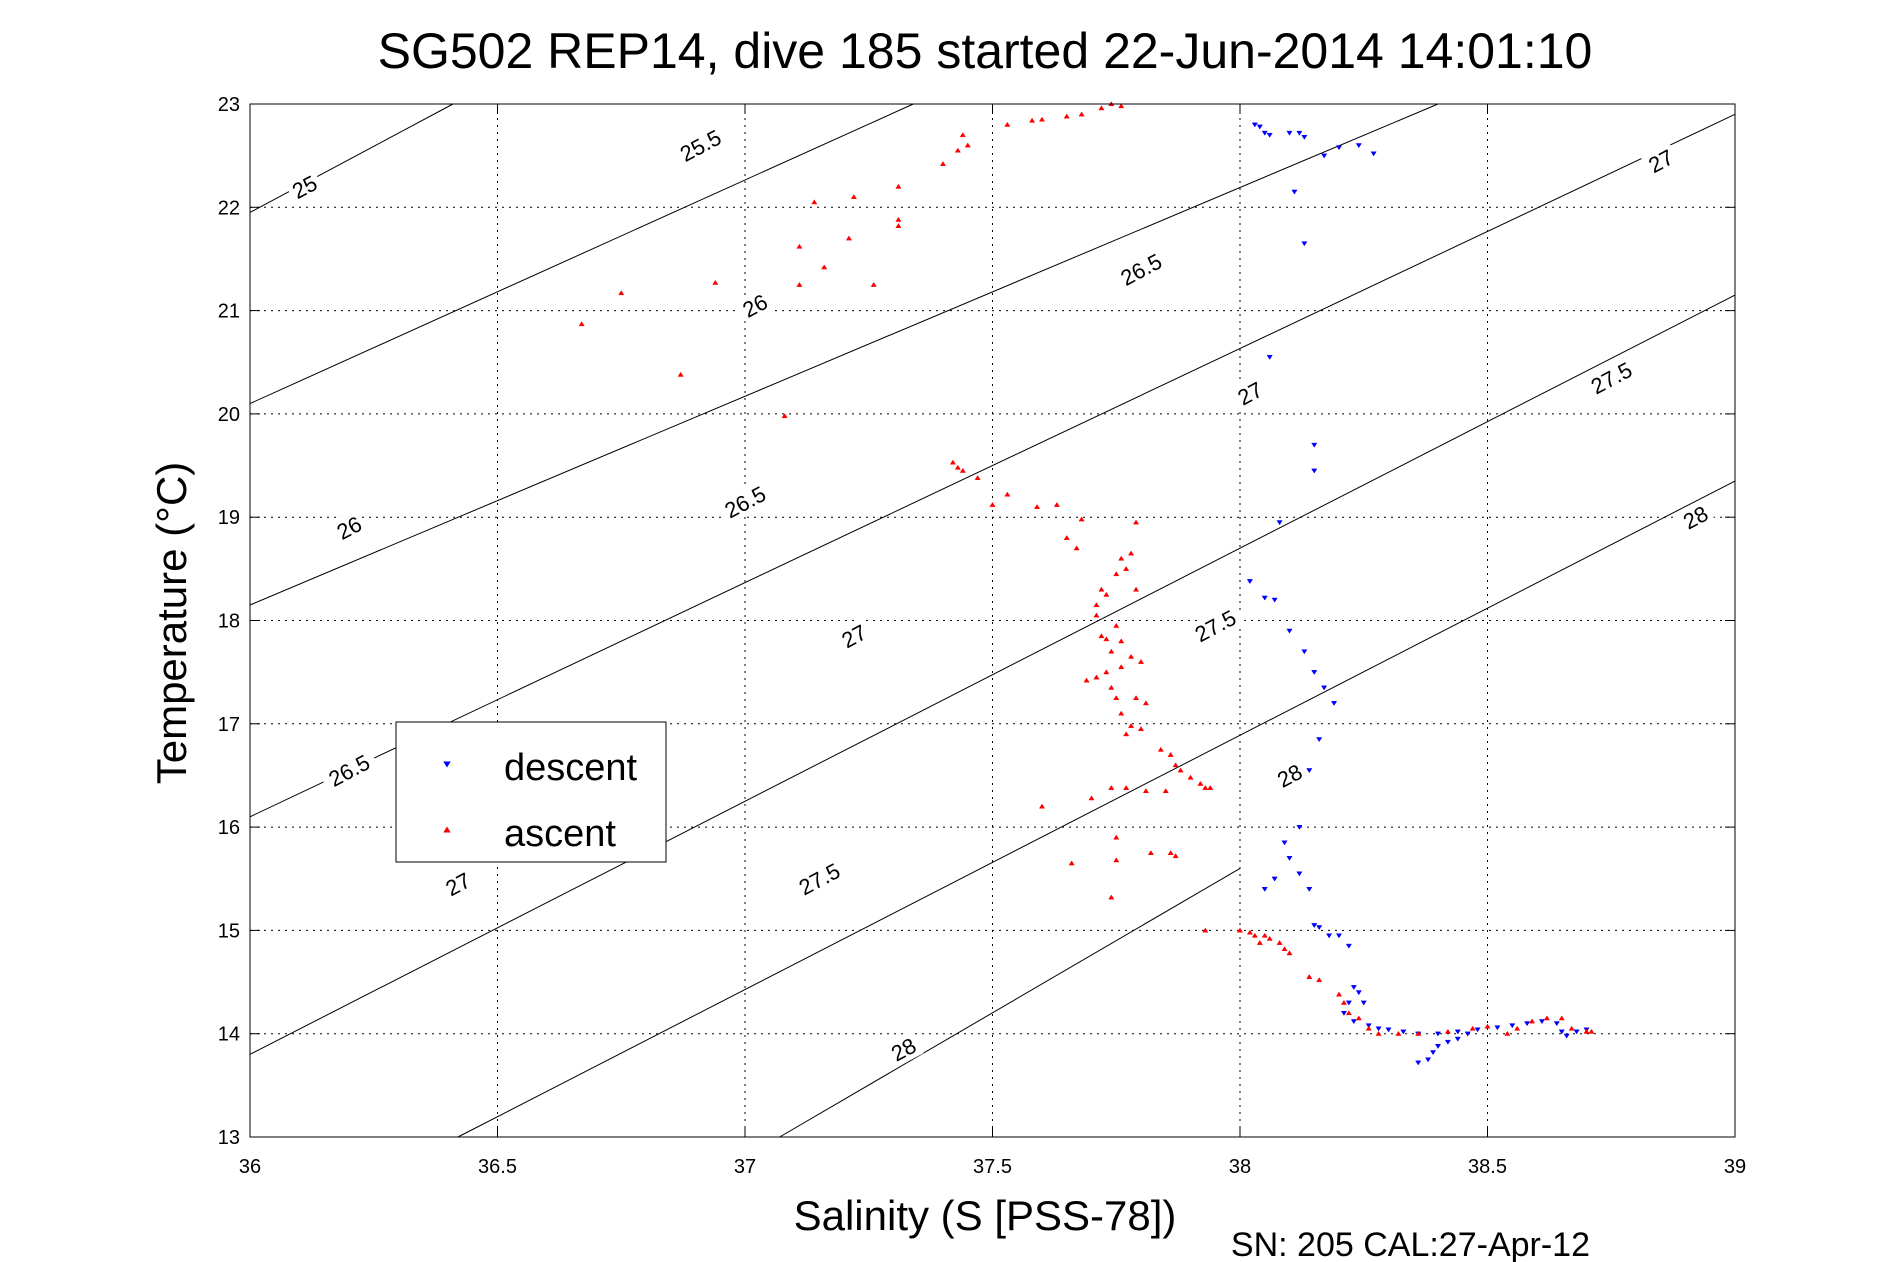 This screenshot has height=1262, width=1891. I want to click on y-tick-label: 17, so click(229, 725).